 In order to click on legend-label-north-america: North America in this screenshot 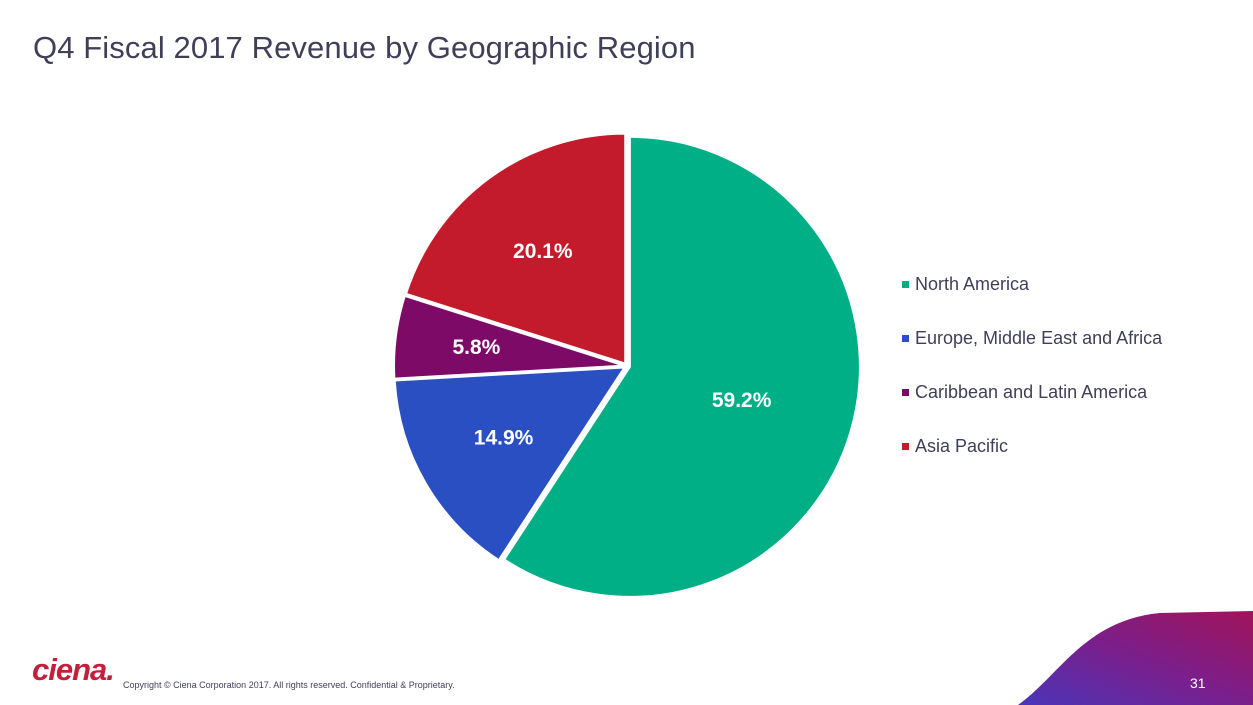, I will do `click(972, 284)`.